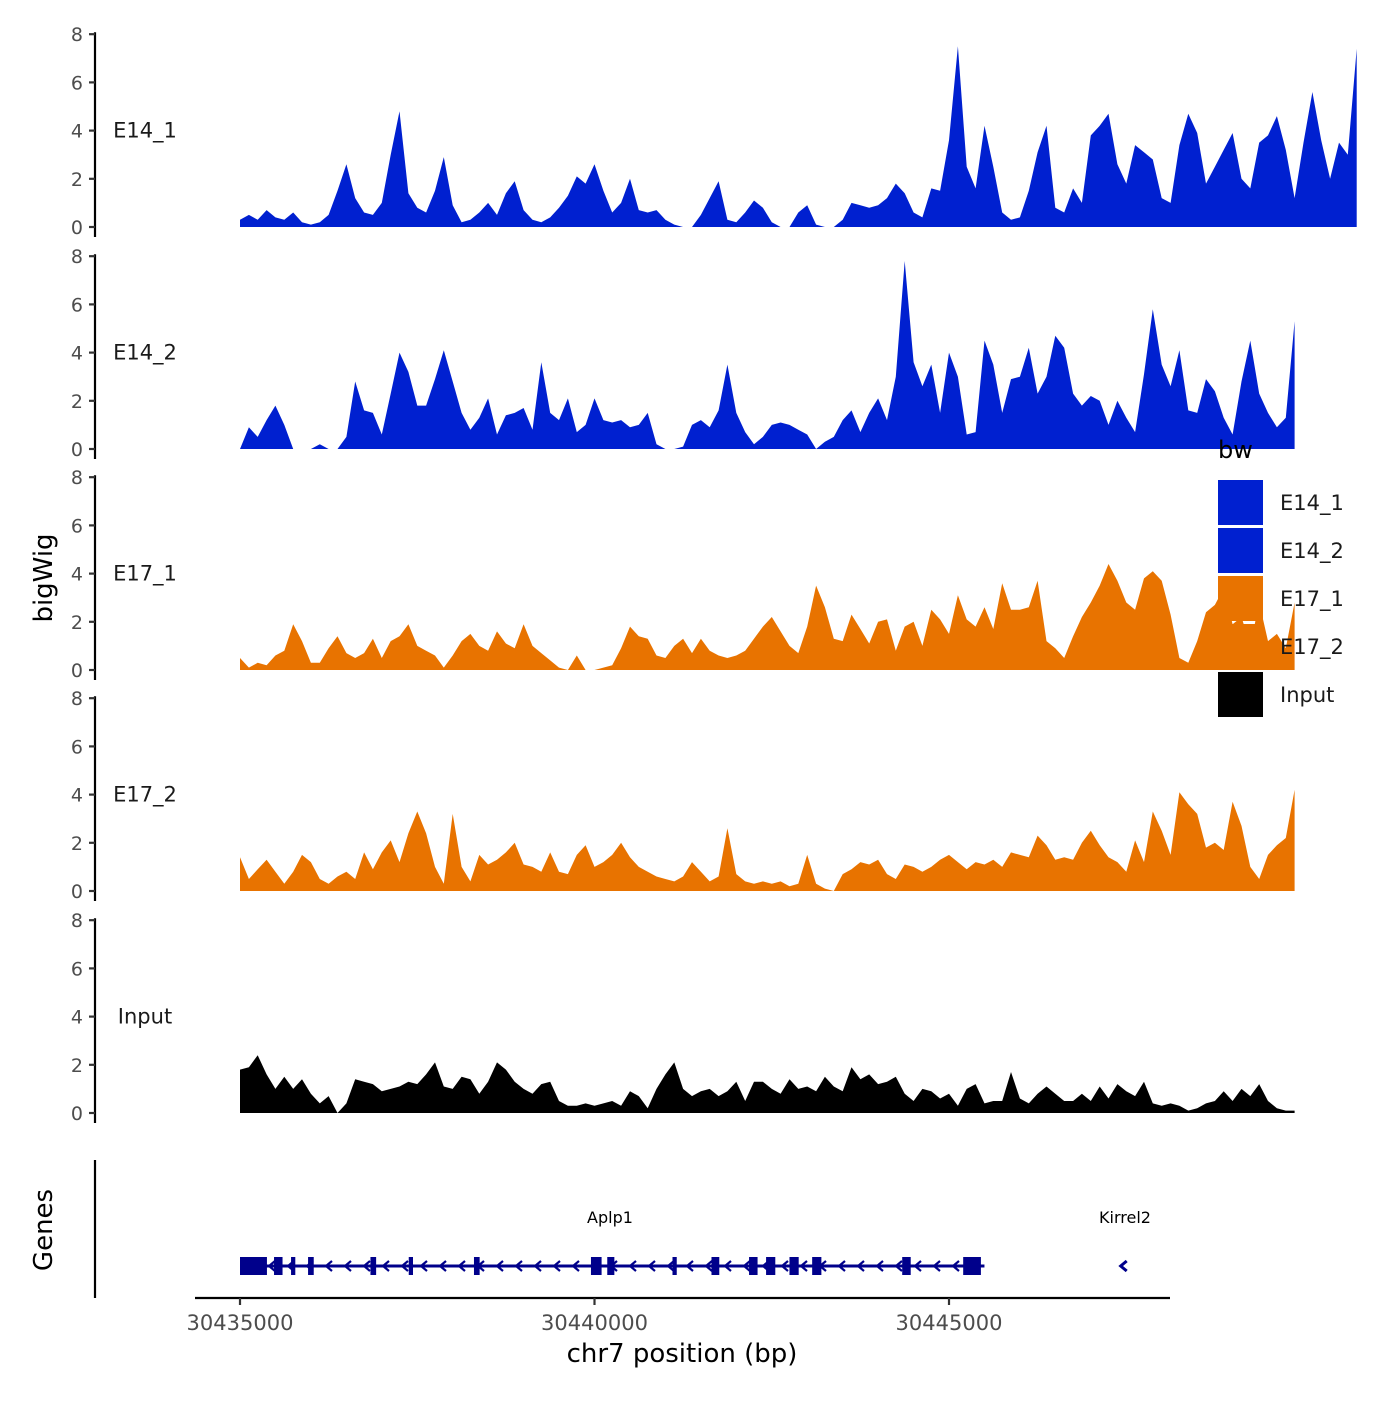 The image size is (1400, 1405). I want to click on track-Input: 0 2 4 6 8 Input, so click(683, 1017).